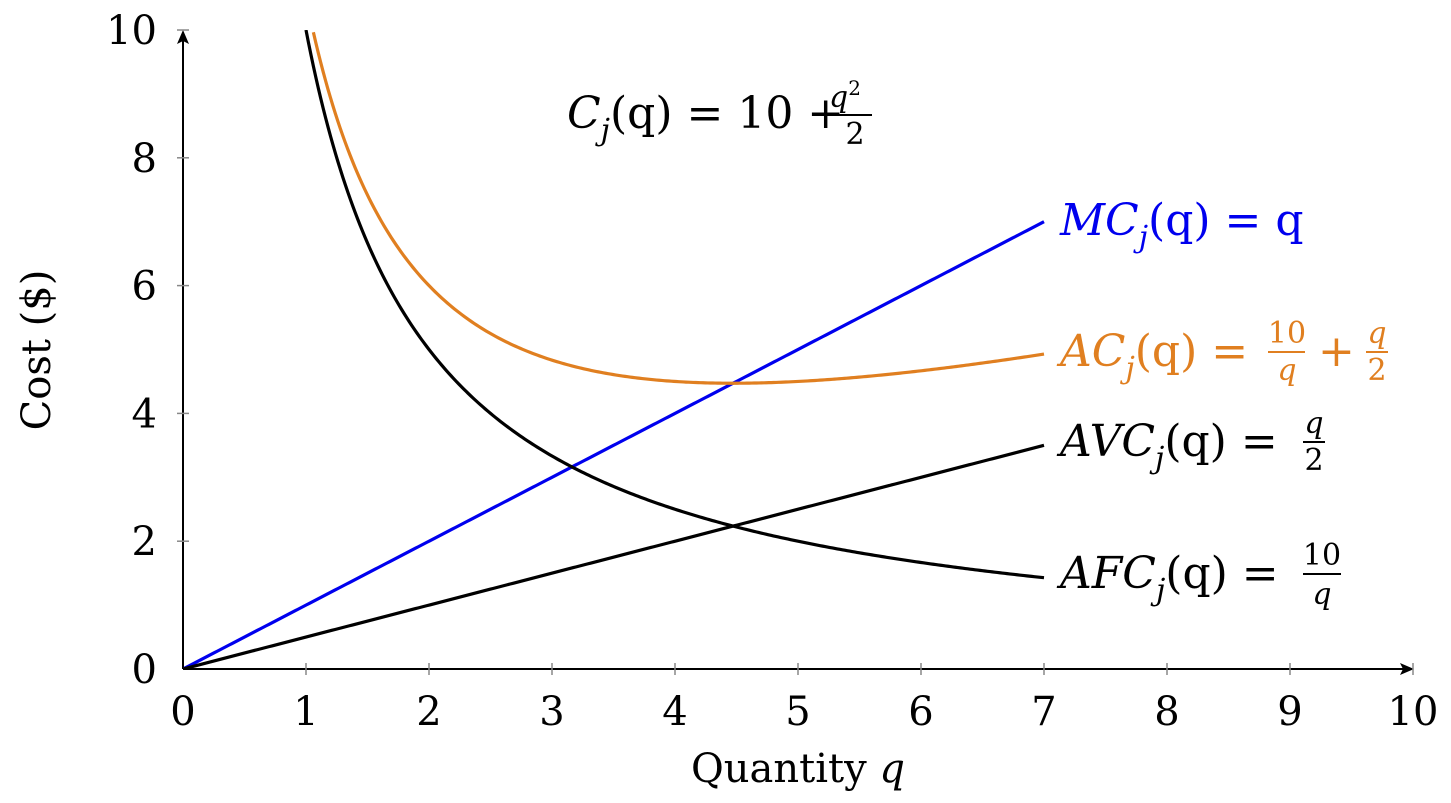 The image size is (1451, 803). I want to click on cost-function-annotation: Cj(q) = 10 + q2 2, so click(719, 114).